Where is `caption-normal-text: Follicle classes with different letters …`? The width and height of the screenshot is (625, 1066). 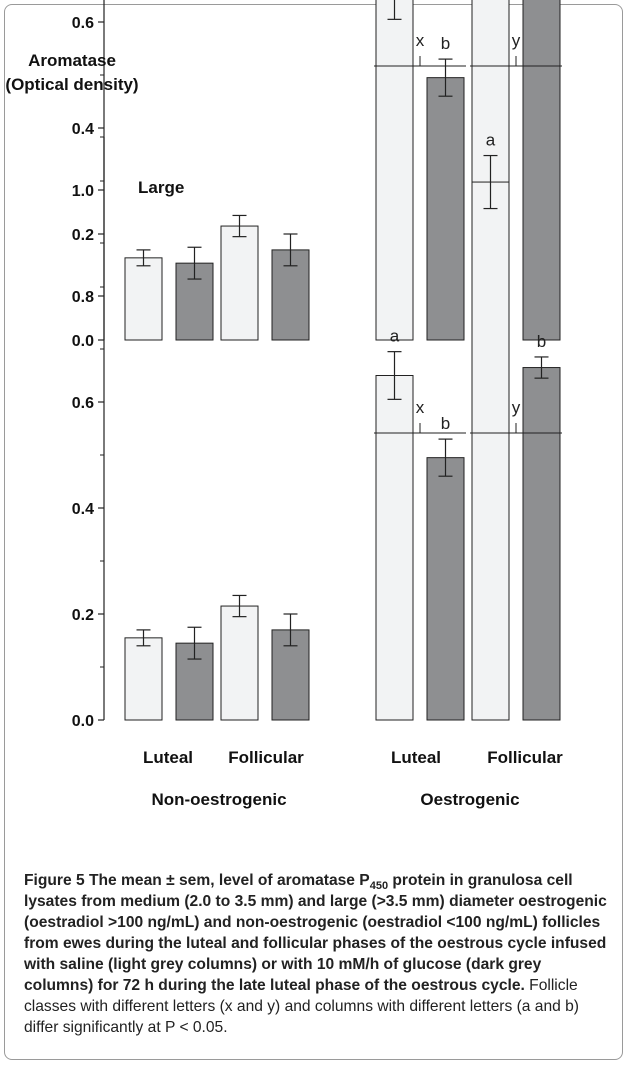
caption-normal-text: Follicle classes with different letters … is located at coordinates (301, 1006).